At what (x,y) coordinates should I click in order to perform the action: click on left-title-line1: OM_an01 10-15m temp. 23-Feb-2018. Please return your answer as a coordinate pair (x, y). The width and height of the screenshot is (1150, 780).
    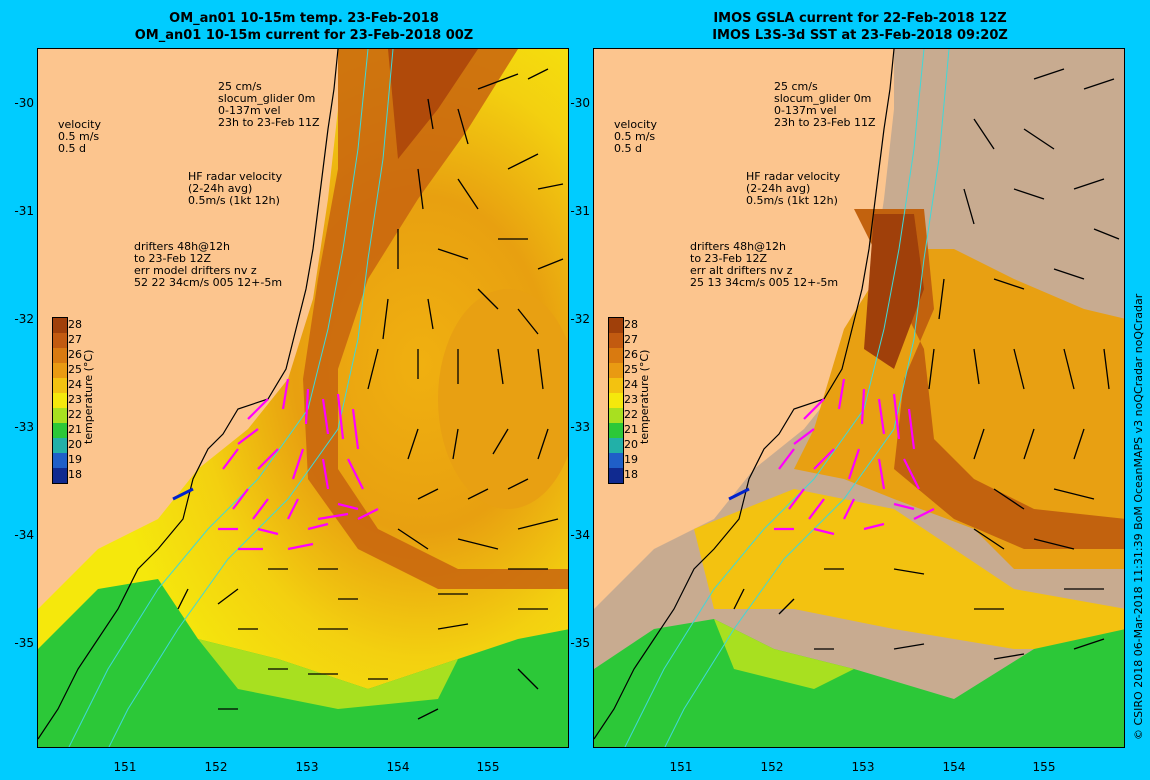
    Looking at the image, I should click on (304, 18).